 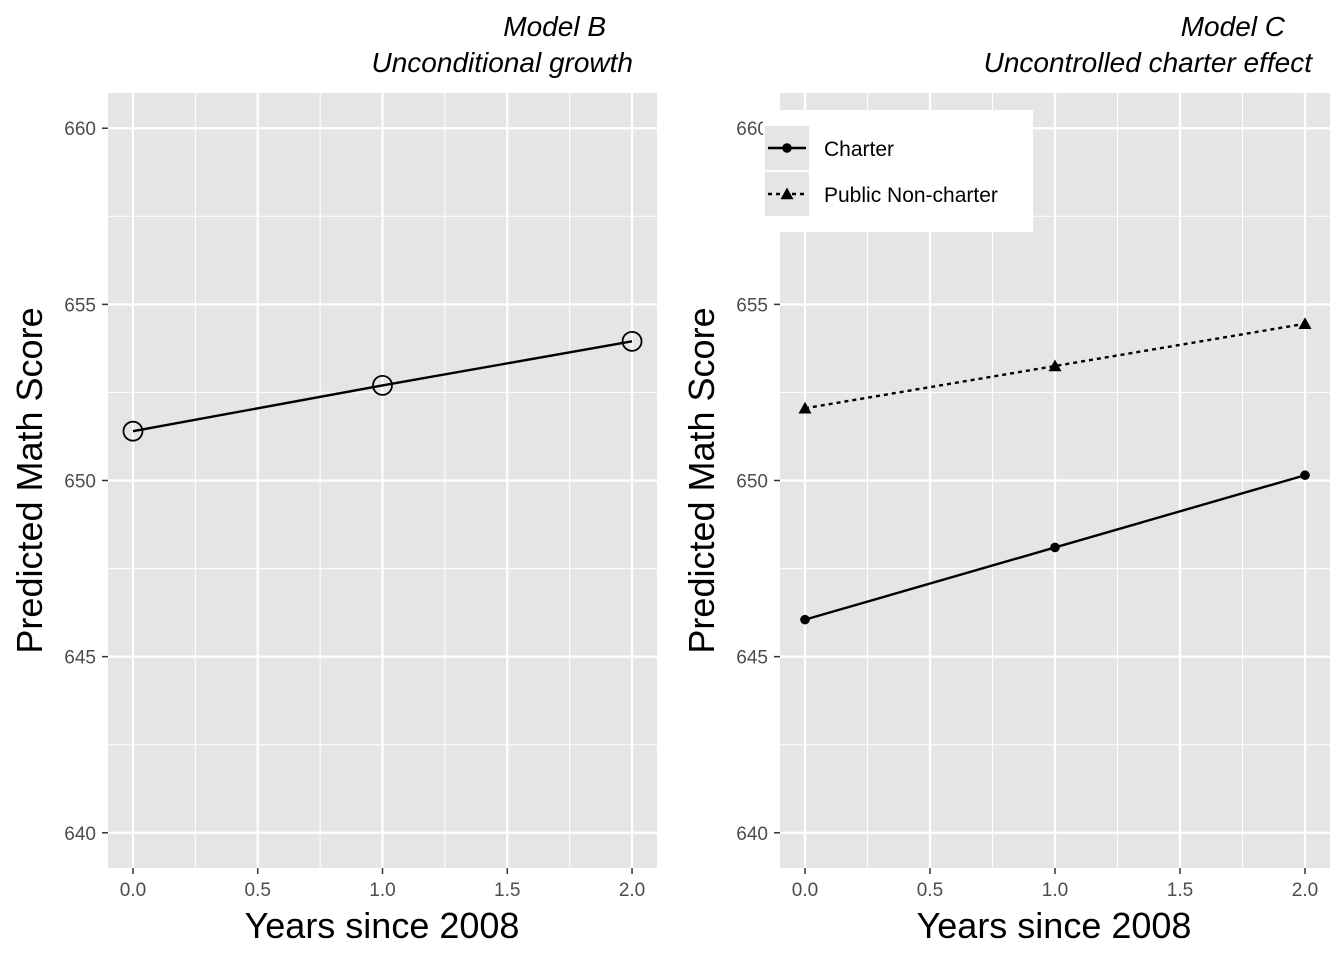 I want to click on panel-title: Model B, so click(x=554, y=26).